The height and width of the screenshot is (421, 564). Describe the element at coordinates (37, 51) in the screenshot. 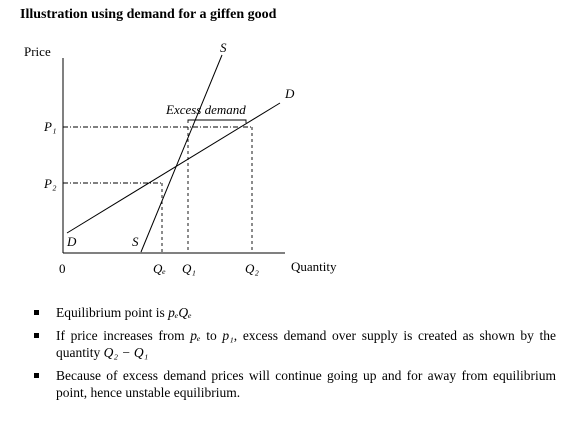

I see `y-axis-label: Price` at that location.